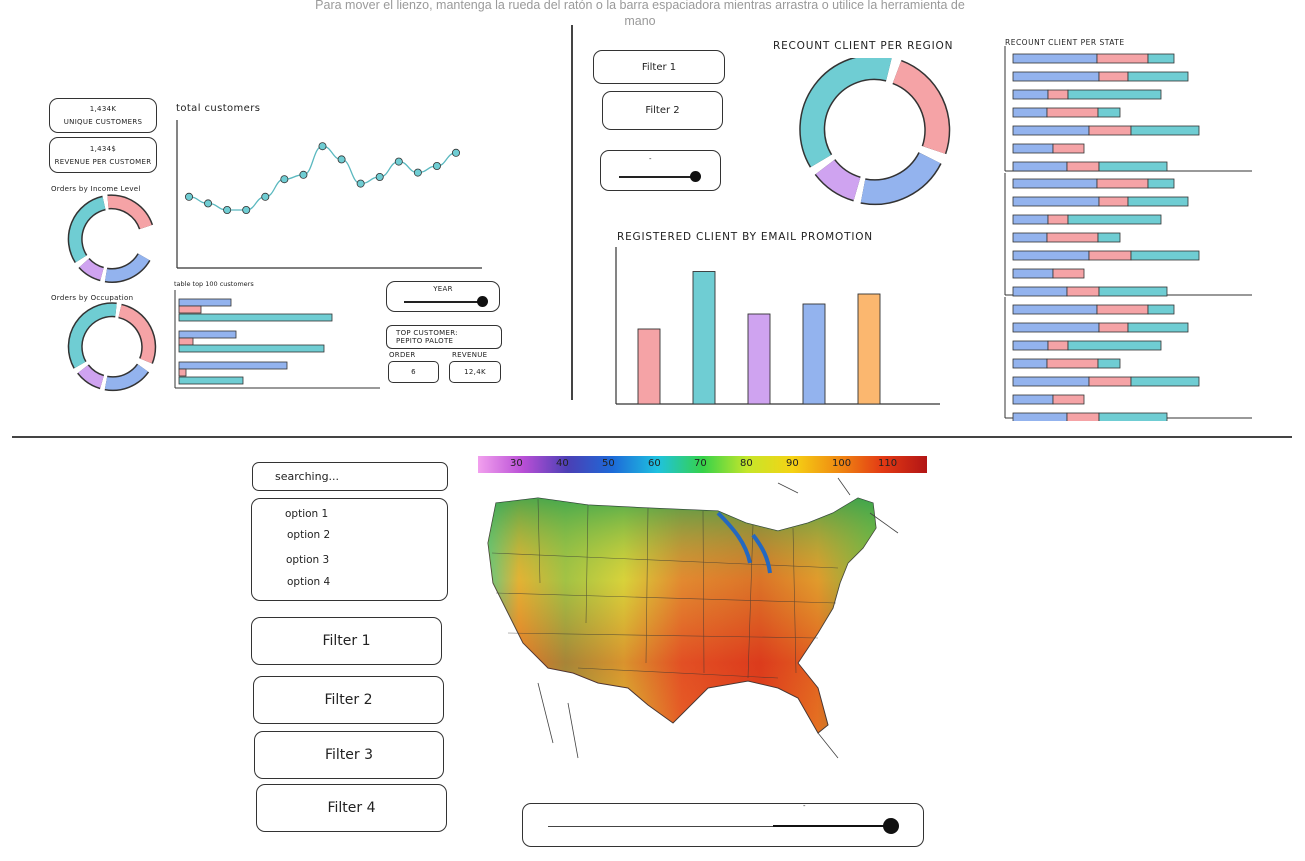 This screenshot has width=1305, height=861. Describe the element at coordinates (660, 170) in the screenshot. I see `filter-slider: -` at that location.